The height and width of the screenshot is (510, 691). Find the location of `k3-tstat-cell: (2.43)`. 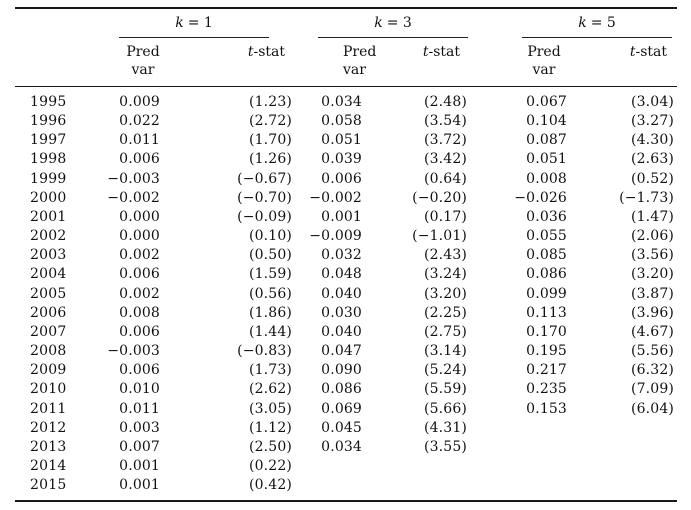

k3-tstat-cell: (2.43) is located at coordinates (445, 255).